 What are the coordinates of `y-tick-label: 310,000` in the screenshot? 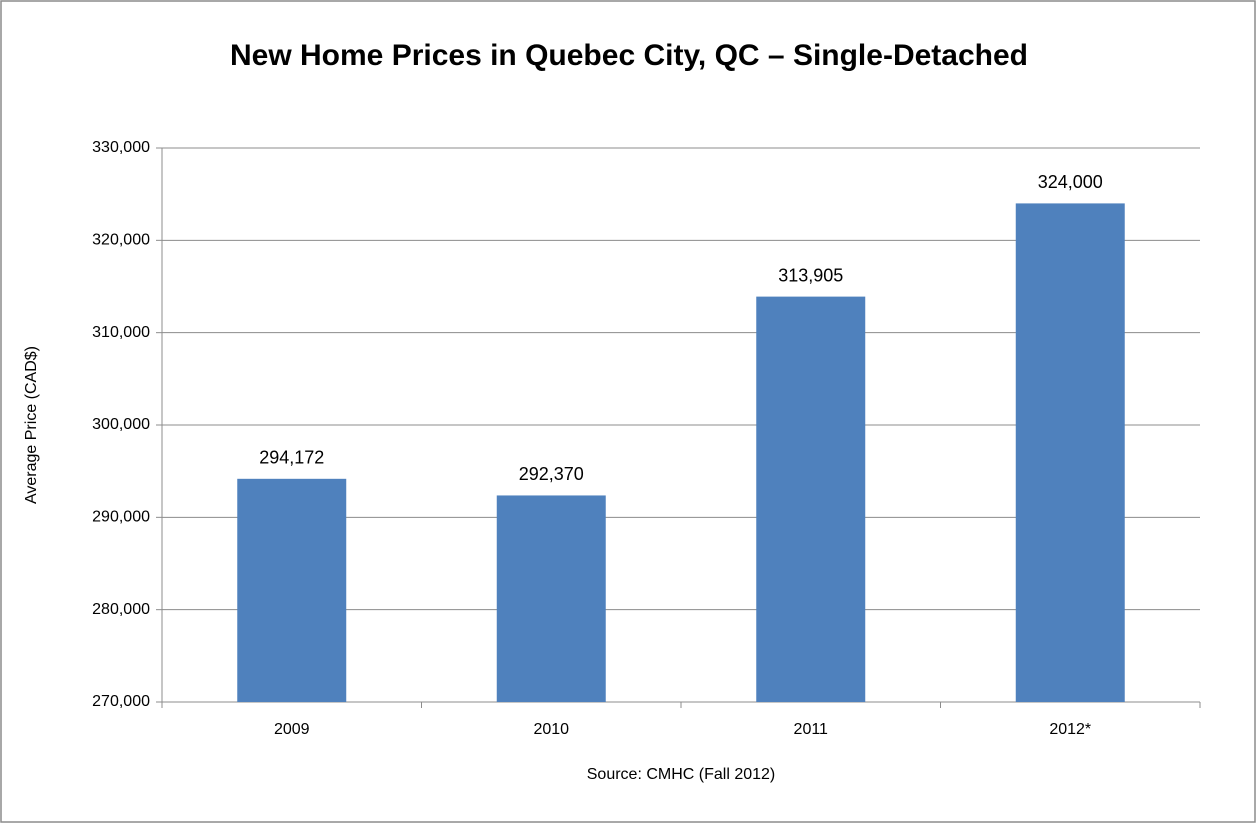 It's located at (121, 332).